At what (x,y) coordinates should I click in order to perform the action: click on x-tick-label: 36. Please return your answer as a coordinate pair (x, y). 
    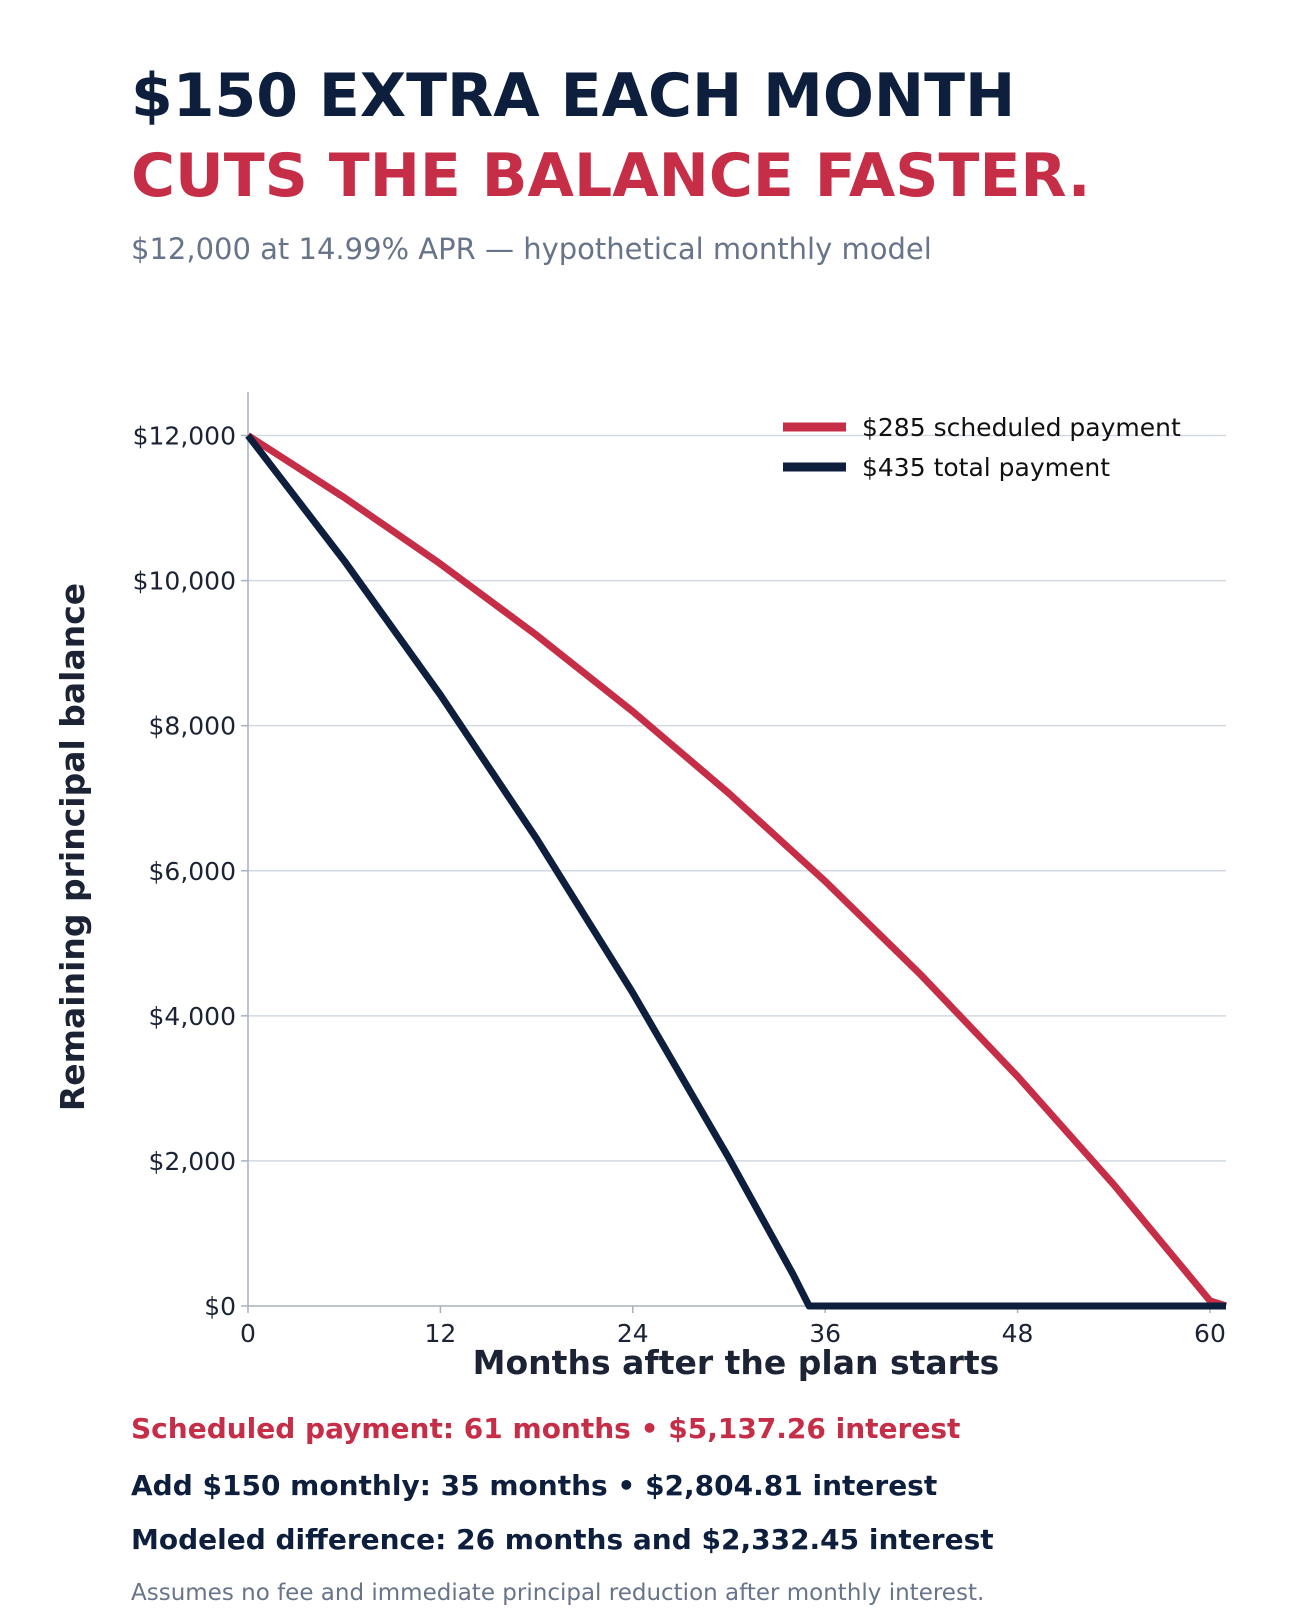
    Looking at the image, I should click on (825, 1333).